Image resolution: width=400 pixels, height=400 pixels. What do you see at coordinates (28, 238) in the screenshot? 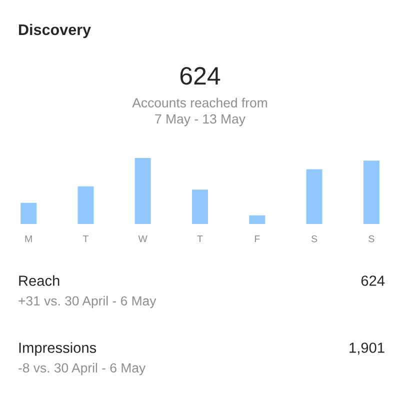
I see `x-tick-label: M` at bounding box center [28, 238].